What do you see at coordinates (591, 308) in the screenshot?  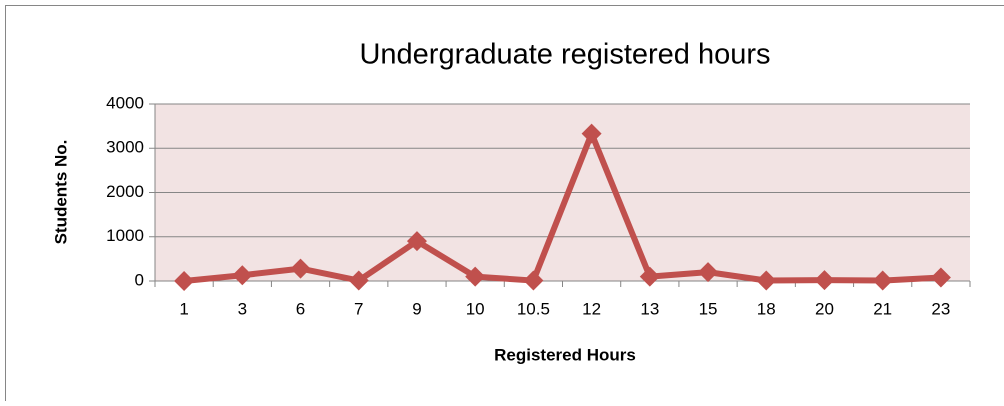 I see `x-tick-label: 12` at bounding box center [591, 308].